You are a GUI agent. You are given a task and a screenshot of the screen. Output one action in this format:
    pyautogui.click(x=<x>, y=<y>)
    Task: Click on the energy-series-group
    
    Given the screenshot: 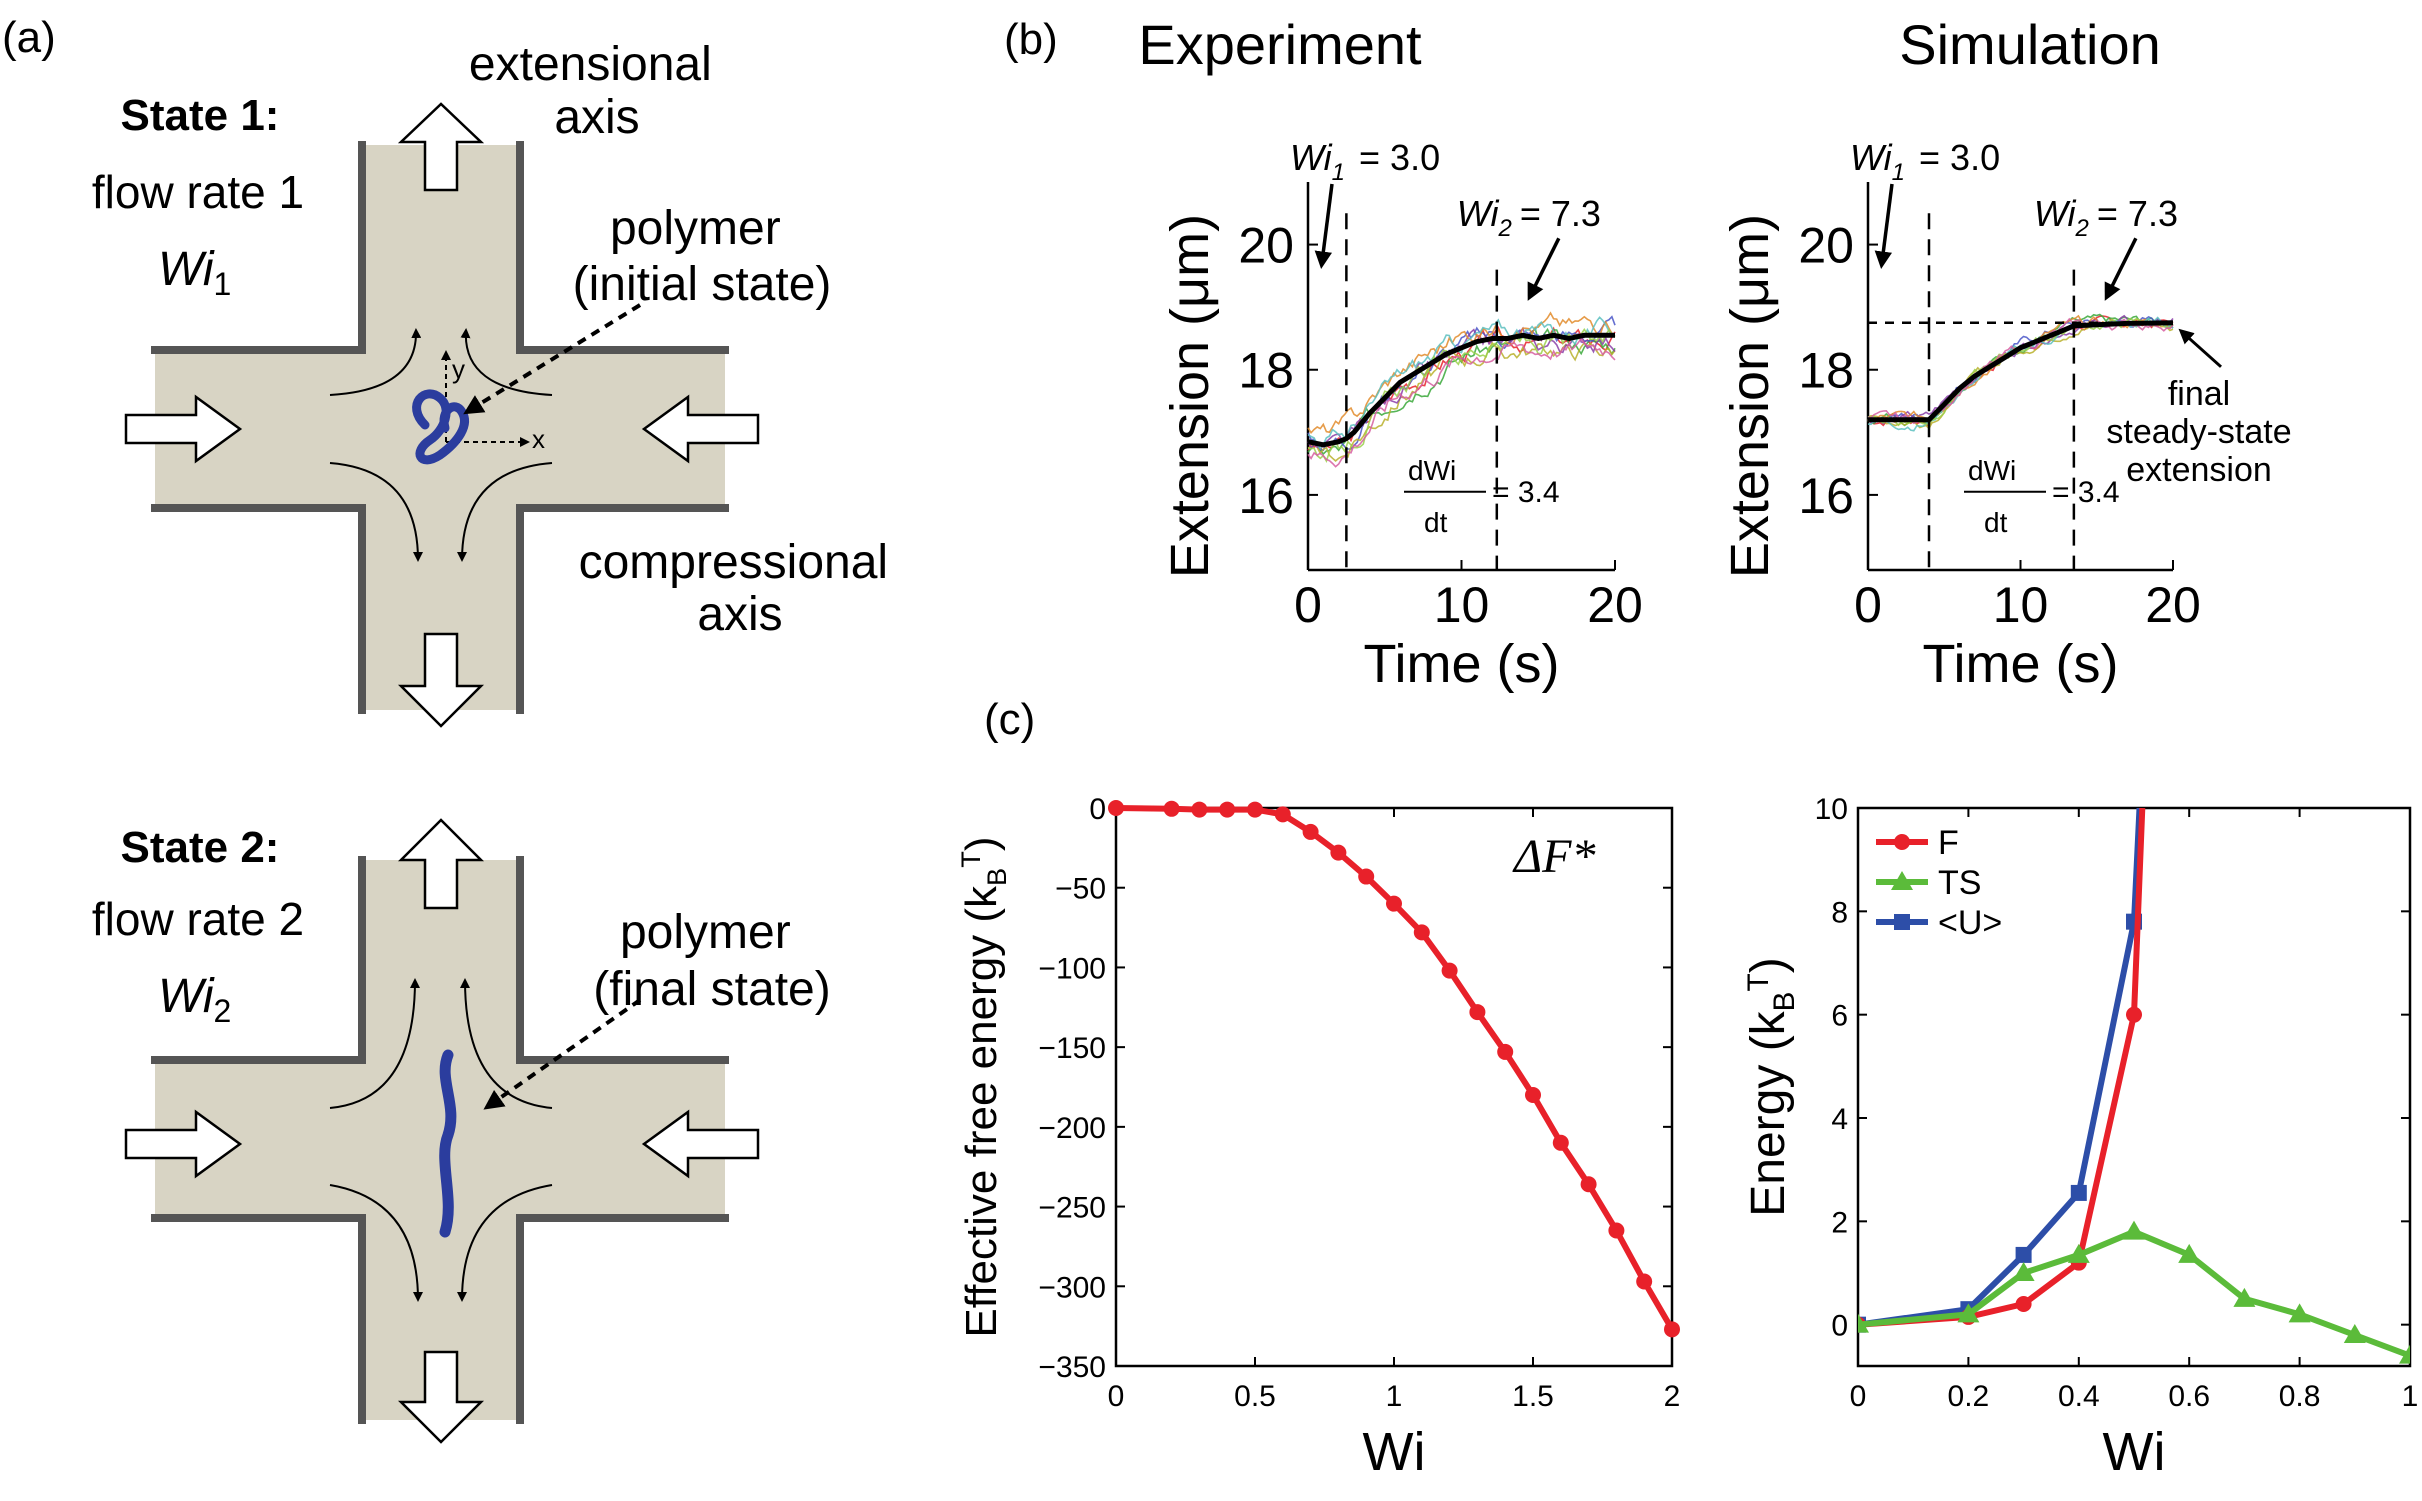 What is the action you would take?
    pyautogui.click(x=2134, y=1086)
    